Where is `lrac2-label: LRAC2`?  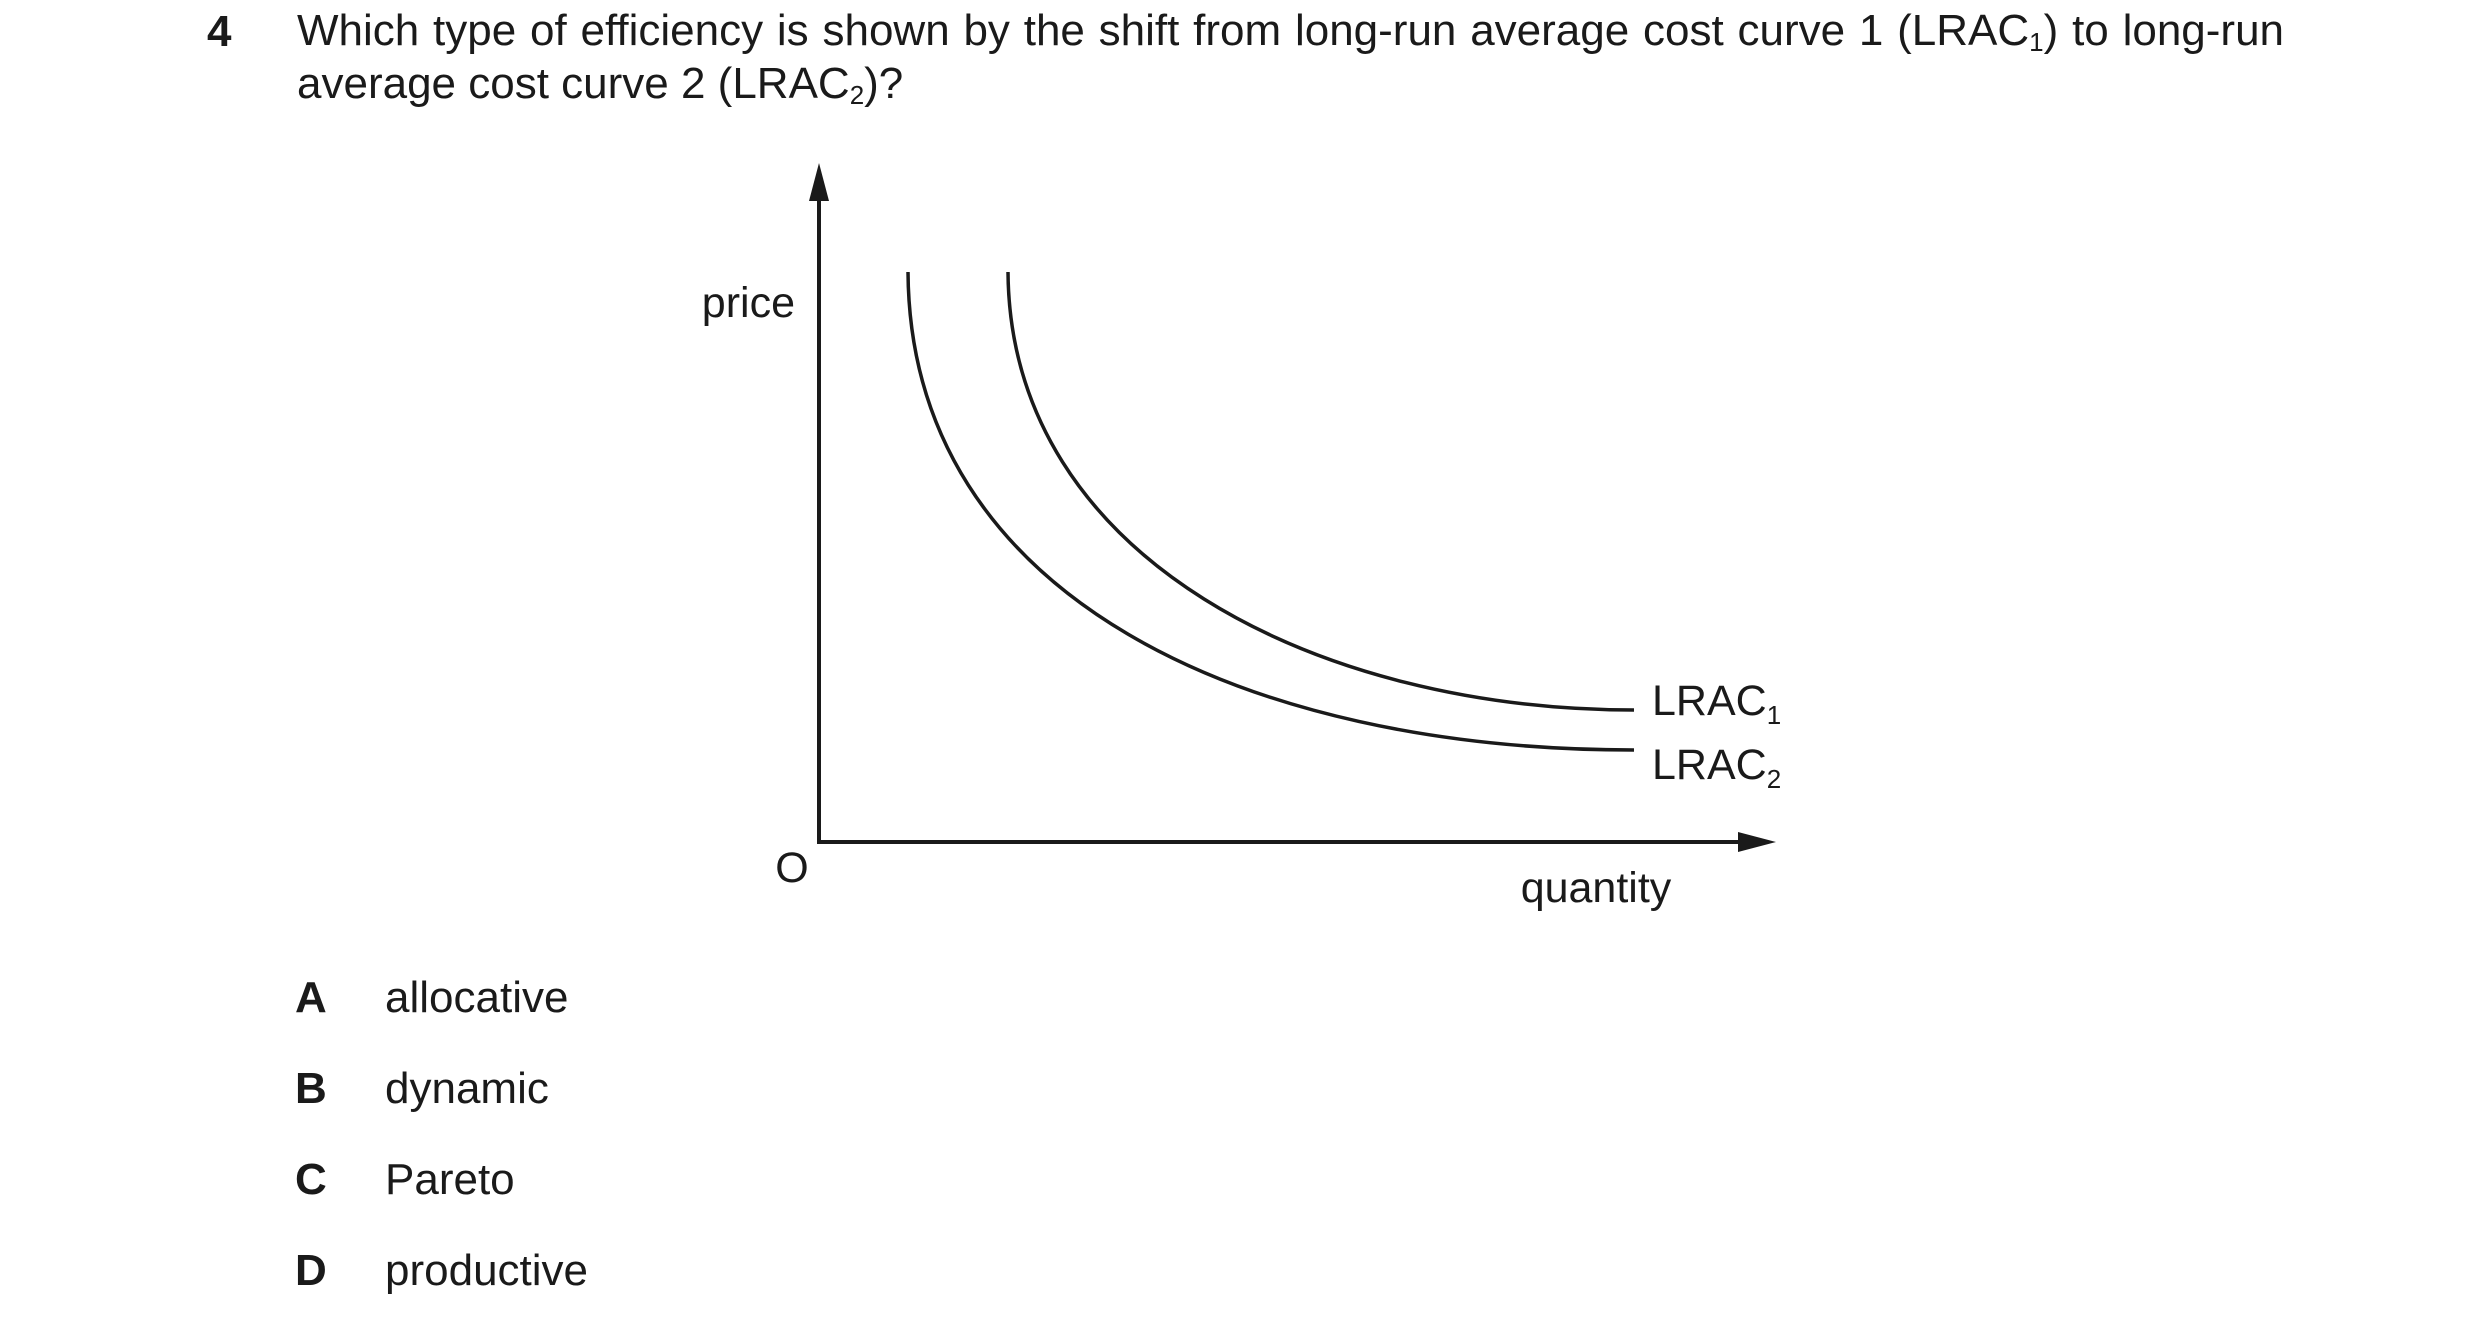
lrac2-label: LRAC2 is located at coordinates (1716, 767).